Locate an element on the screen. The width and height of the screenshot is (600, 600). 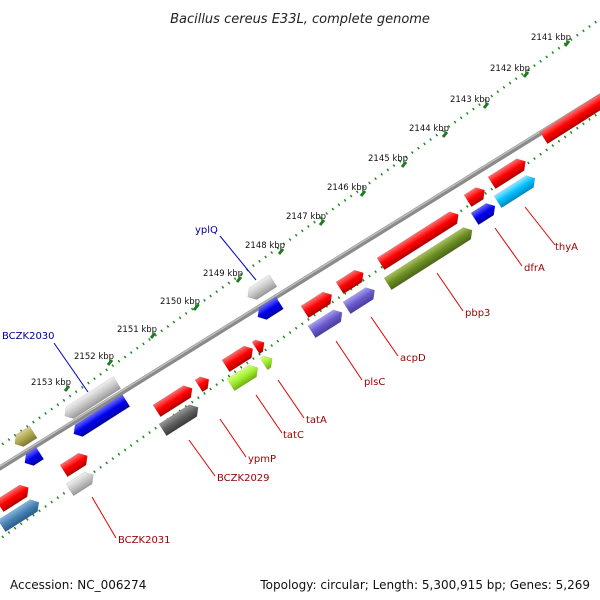
acpd-leader-line is located at coordinates (384, 336).